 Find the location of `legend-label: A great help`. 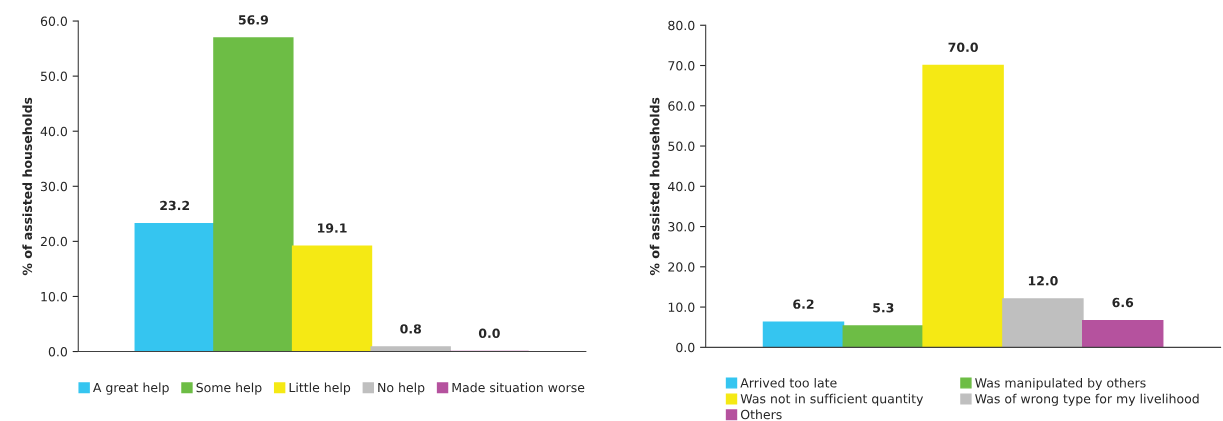

legend-label: A great help is located at coordinates (131, 388).